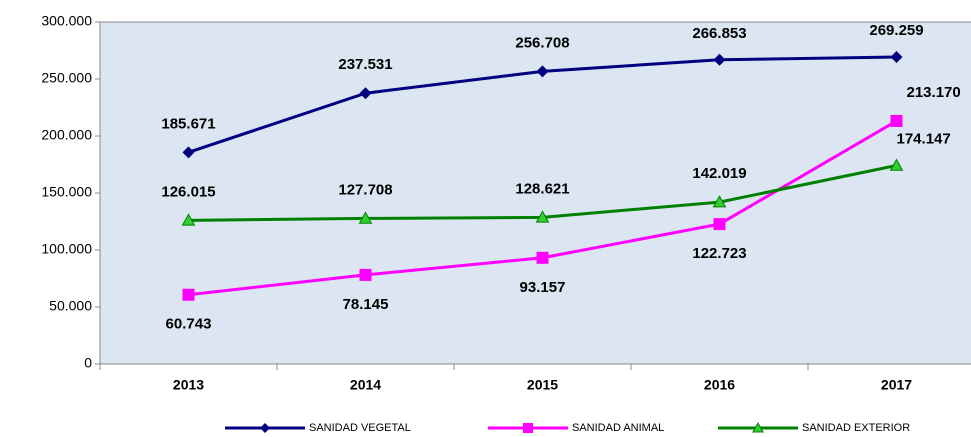 Image resolution: width=971 pixels, height=437 pixels. What do you see at coordinates (188, 385) in the screenshot?
I see `x-tick-label: 2013` at bounding box center [188, 385].